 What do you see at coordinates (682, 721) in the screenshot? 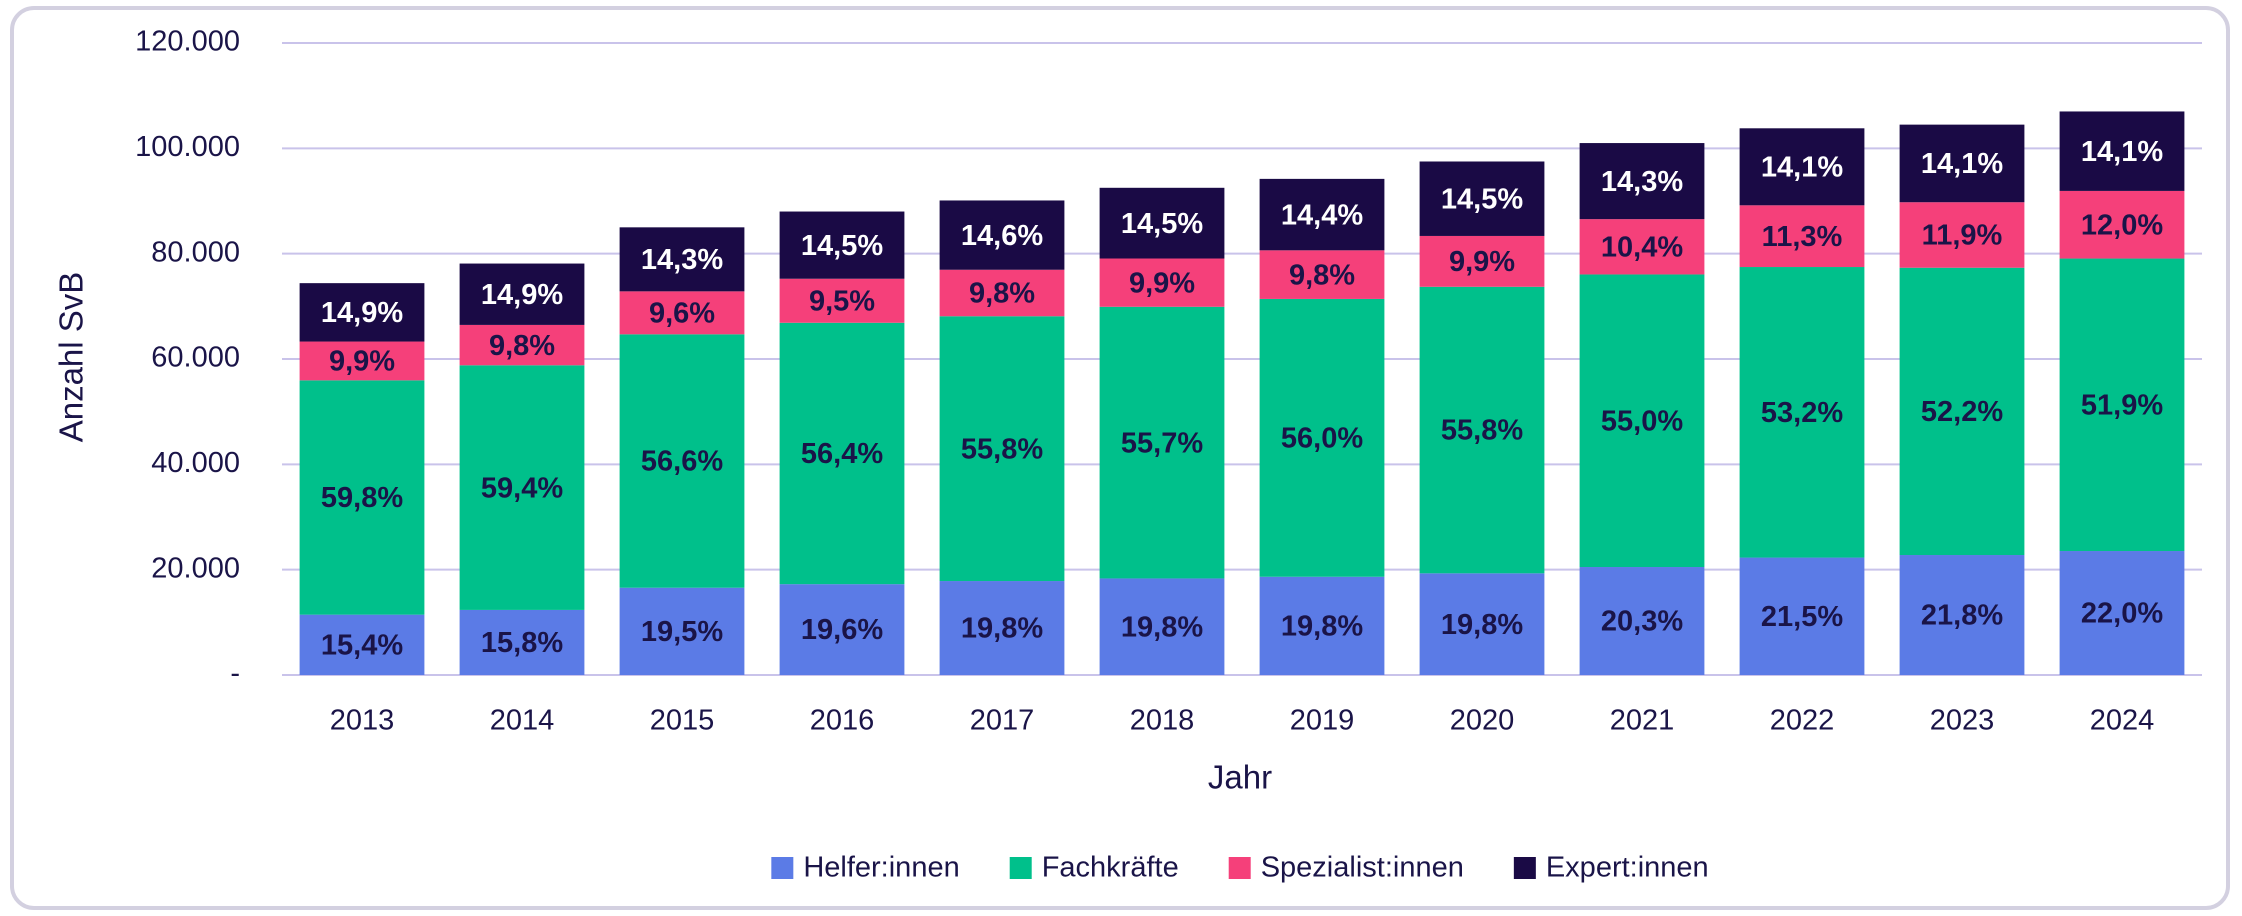
I see `x-tick-label: 2015` at bounding box center [682, 721].